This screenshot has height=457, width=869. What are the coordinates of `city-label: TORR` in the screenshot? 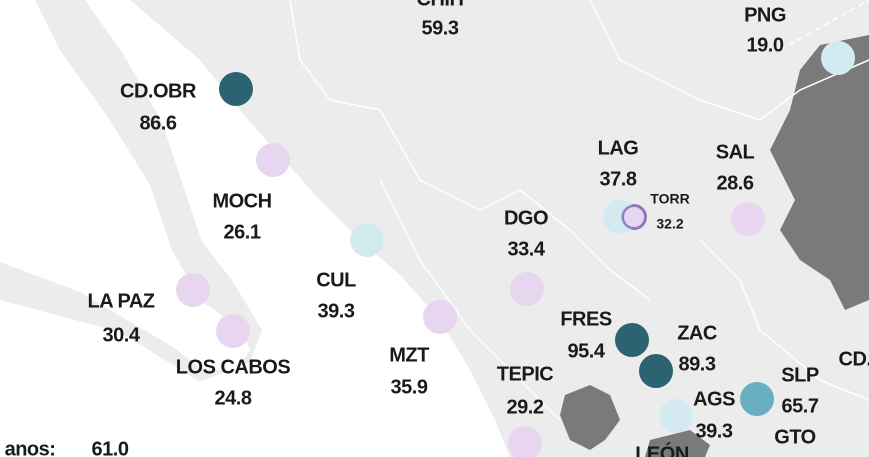 It's located at (669, 199).